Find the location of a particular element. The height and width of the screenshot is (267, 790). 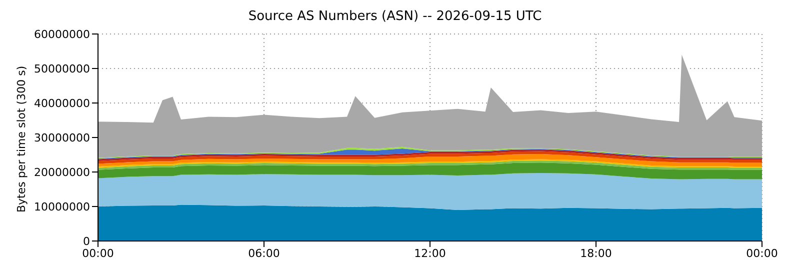

y-tick-label: 50000000 is located at coordinates (62, 69).